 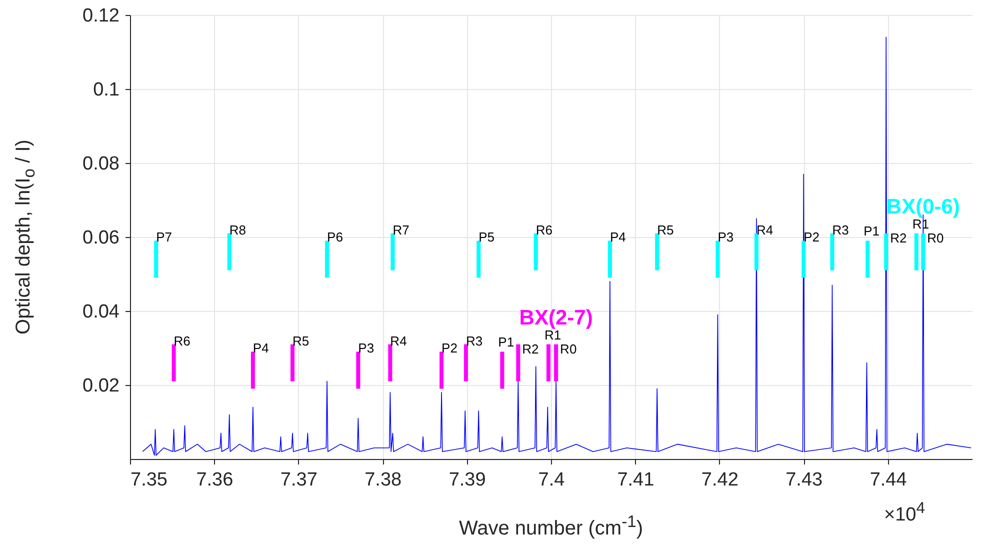 I want to click on y-tick-label: 0.1, so click(x=106, y=90).